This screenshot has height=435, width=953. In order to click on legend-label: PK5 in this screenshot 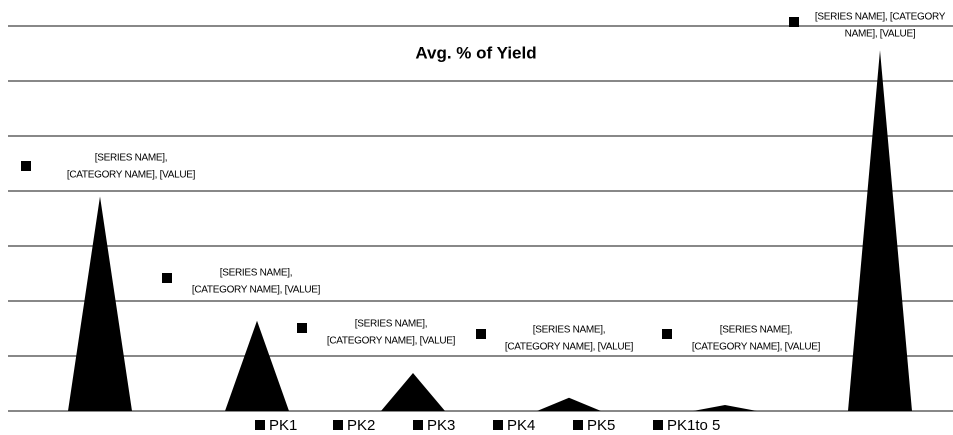, I will do `click(601, 425)`.